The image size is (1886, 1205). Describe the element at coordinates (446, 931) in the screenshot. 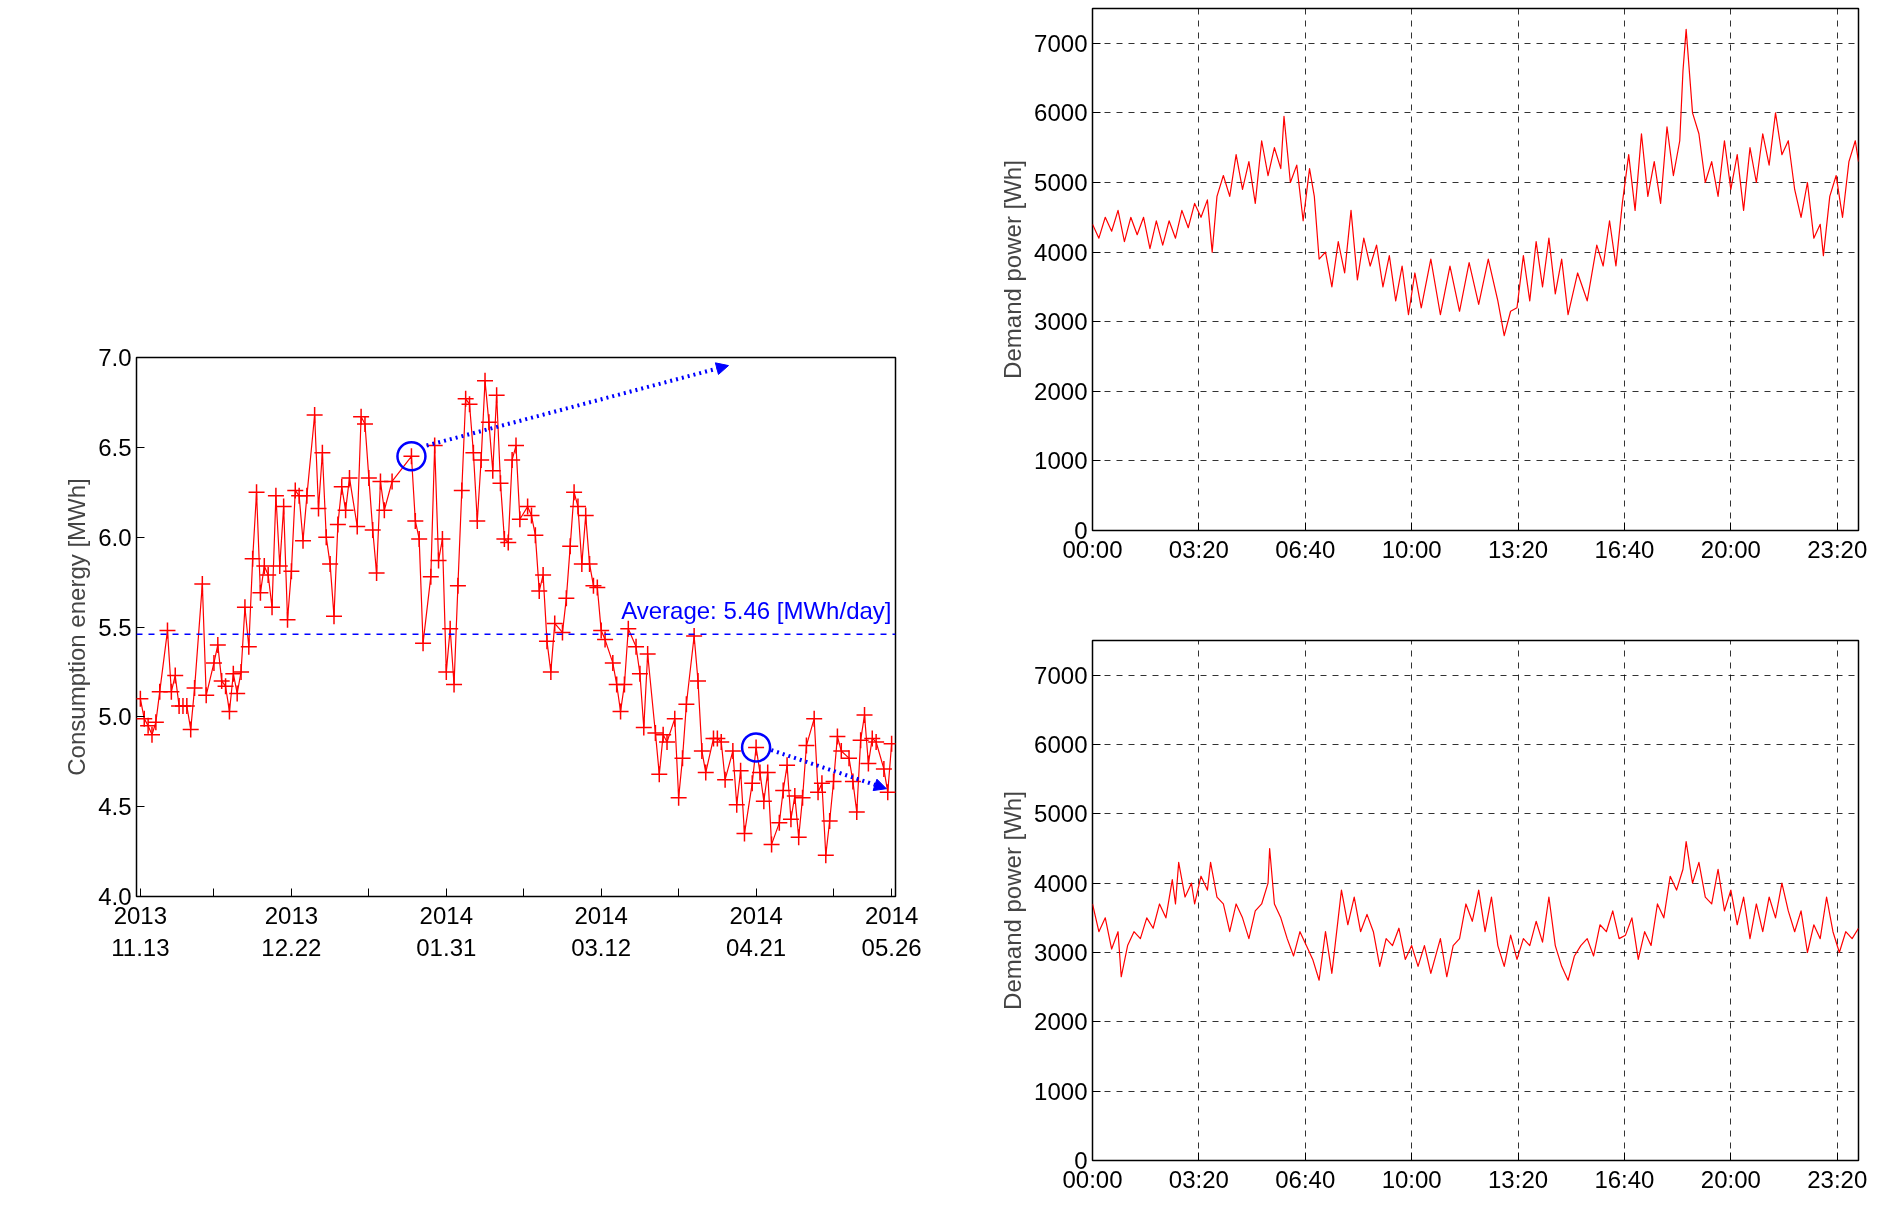

I see `x-tick-label: 2014 01.31` at that location.